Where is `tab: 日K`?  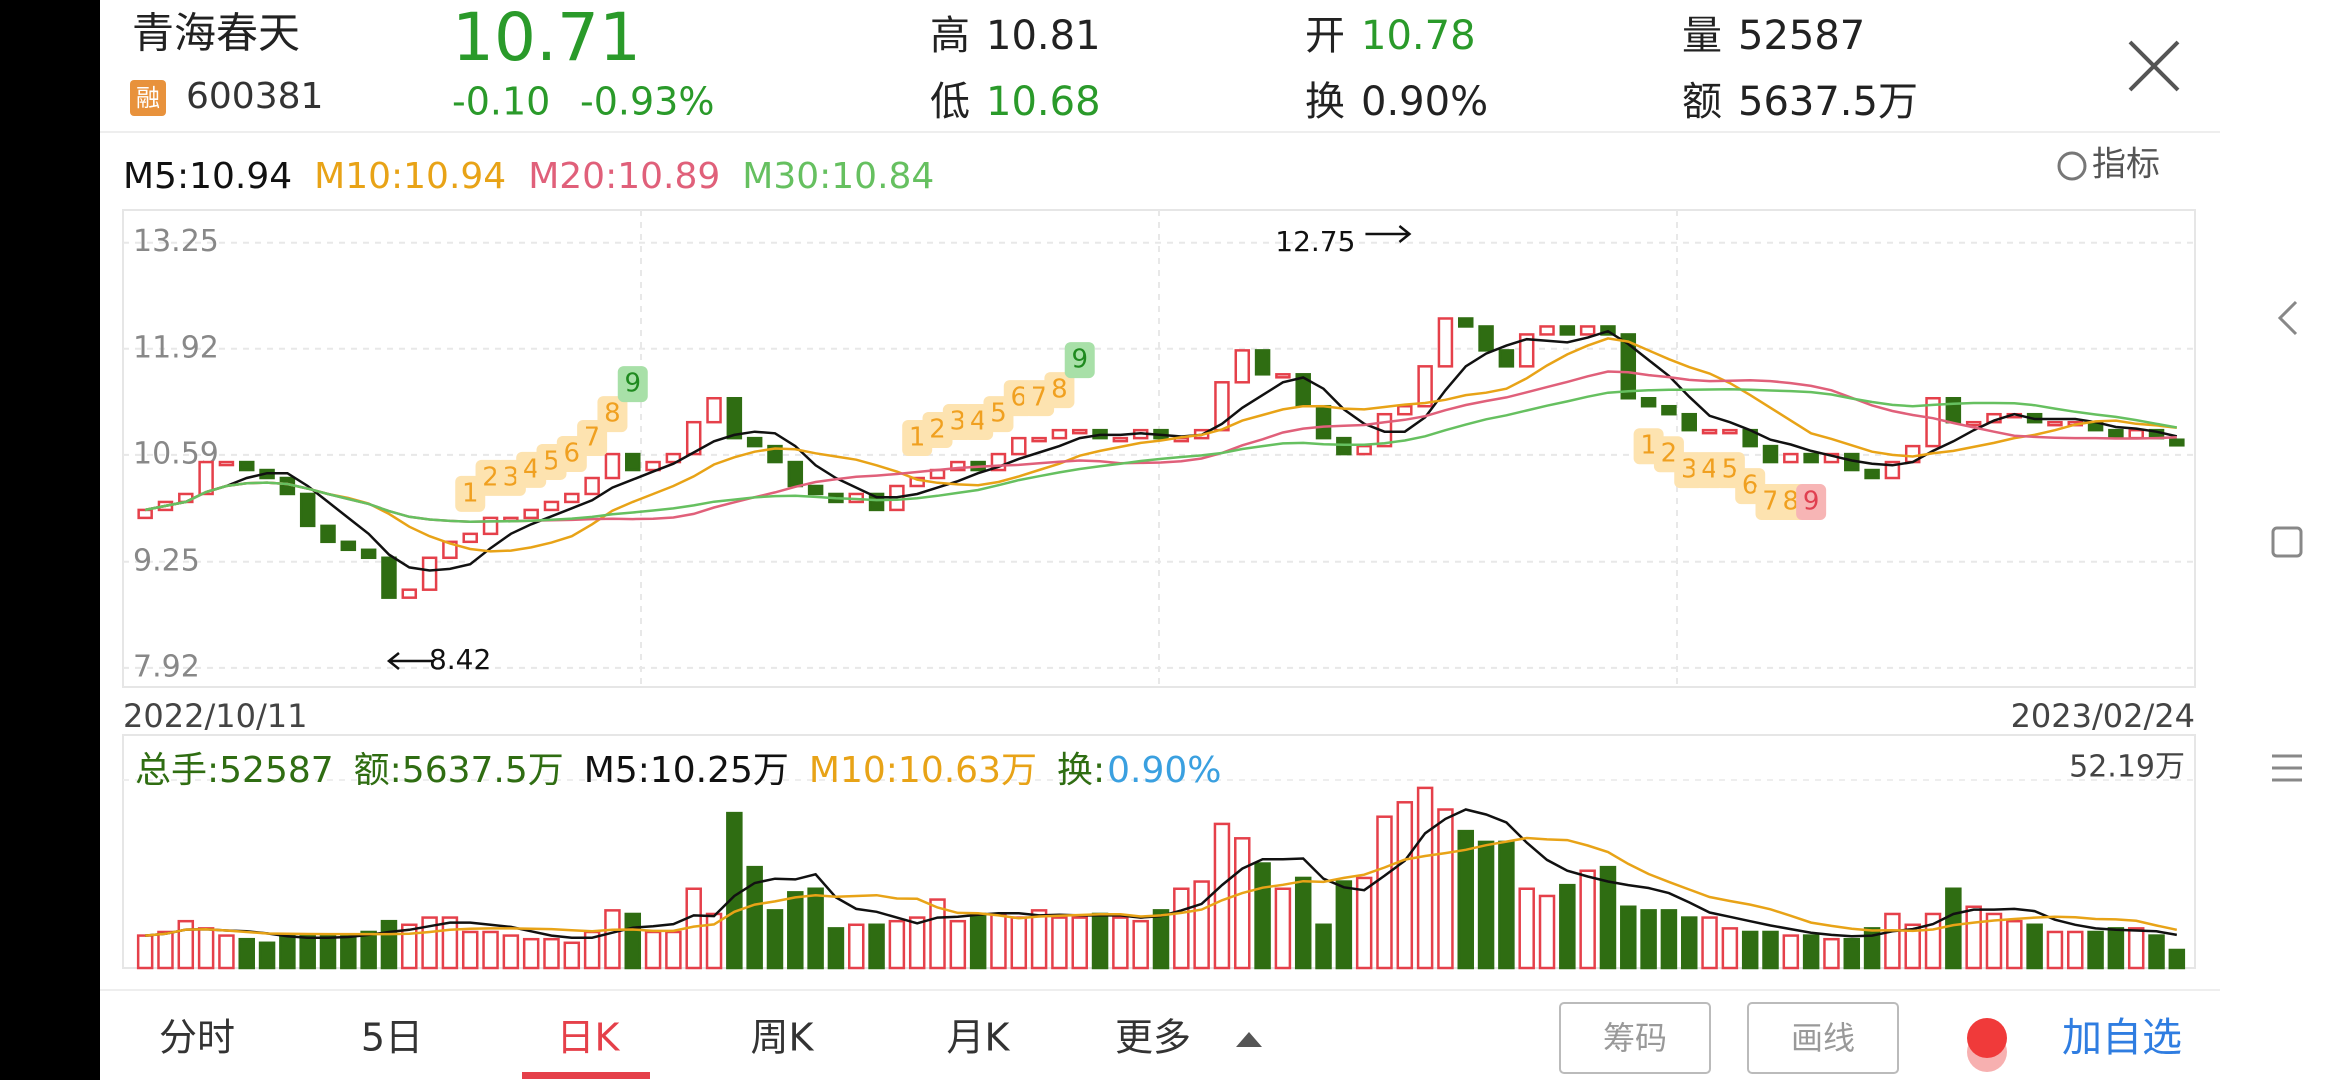 tab: 日K is located at coordinates (589, 1038).